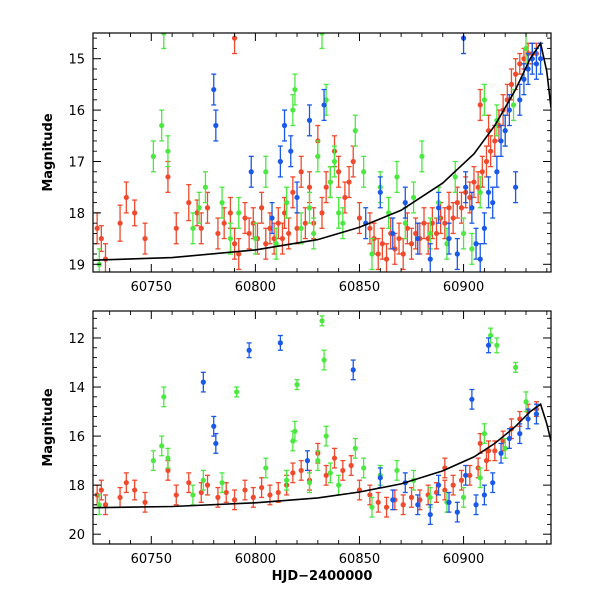 The image size is (600, 600). I want to click on x-tick-label: 60750, so click(151, 559).